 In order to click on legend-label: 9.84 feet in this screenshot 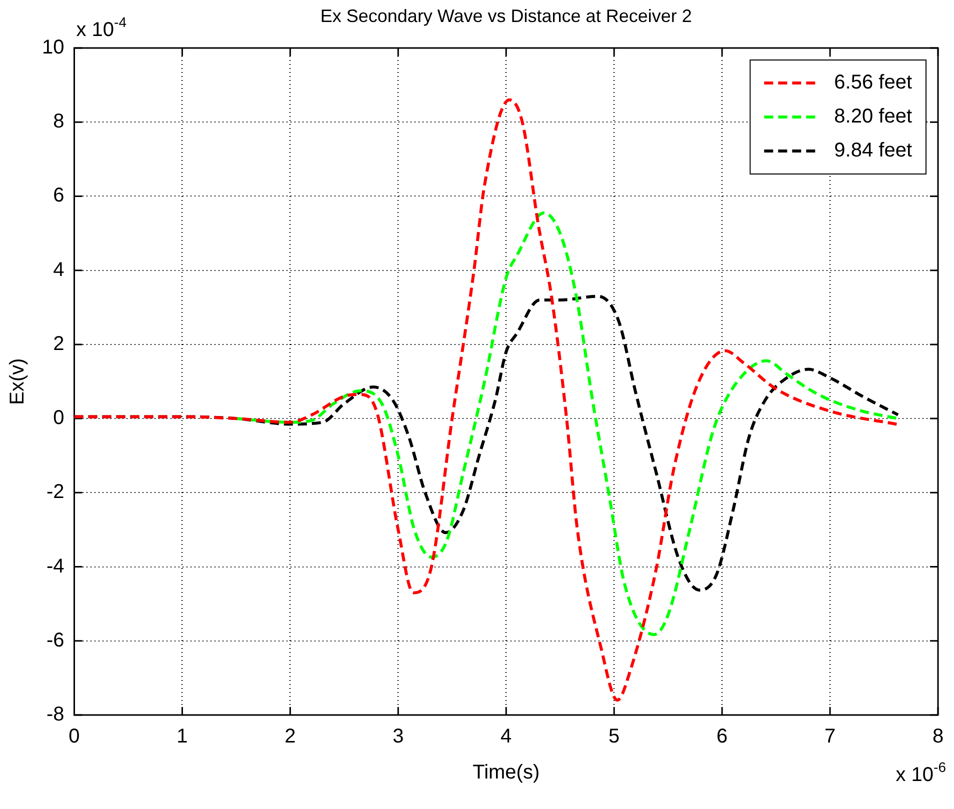, I will do `click(873, 151)`.